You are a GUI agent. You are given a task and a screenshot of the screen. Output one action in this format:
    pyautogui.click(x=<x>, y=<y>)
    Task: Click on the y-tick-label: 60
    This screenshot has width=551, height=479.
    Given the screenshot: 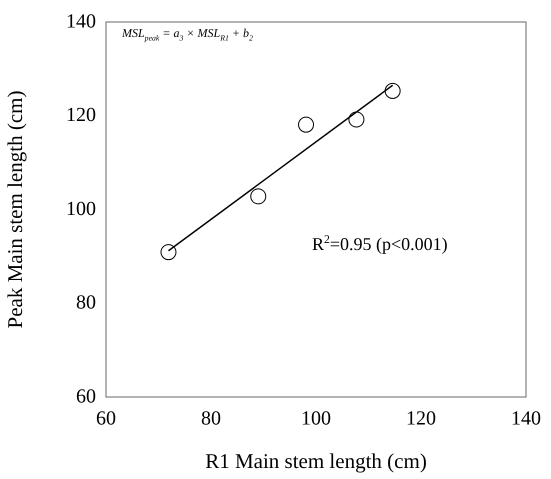 What is the action you would take?
    pyautogui.click(x=86, y=396)
    